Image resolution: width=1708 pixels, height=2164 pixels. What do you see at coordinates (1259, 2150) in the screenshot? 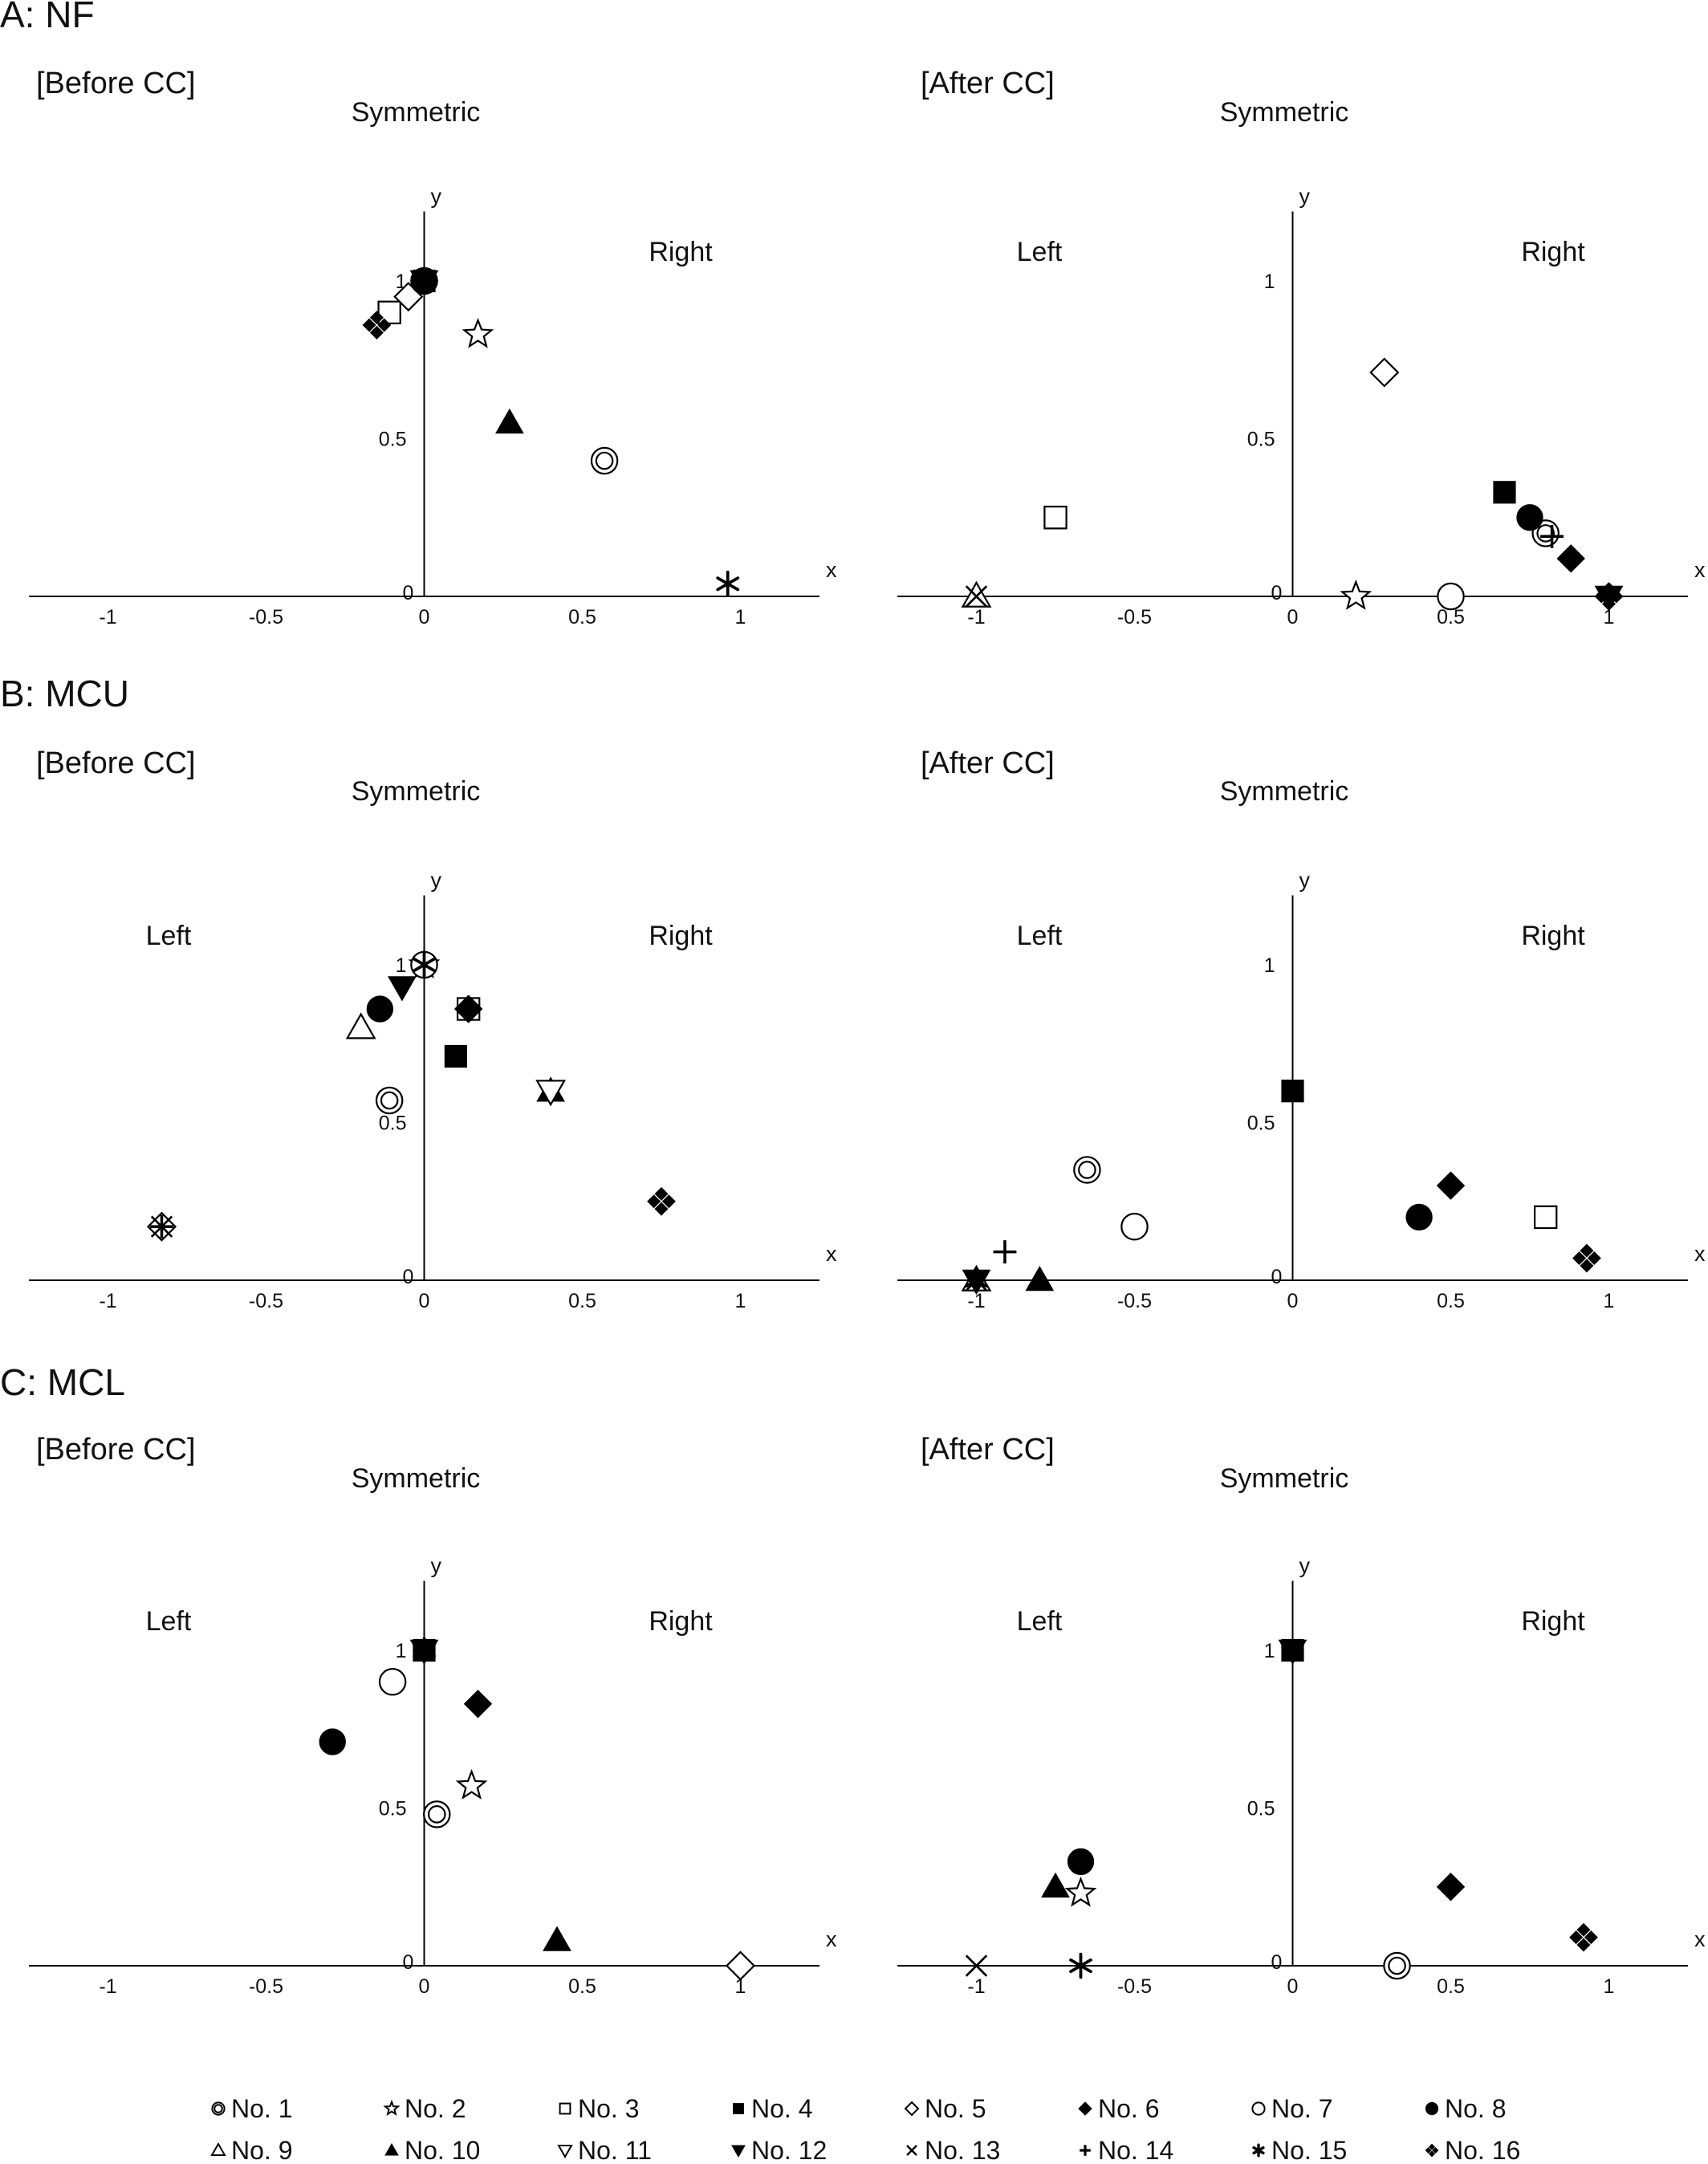
I see `asterisk-icon` at bounding box center [1259, 2150].